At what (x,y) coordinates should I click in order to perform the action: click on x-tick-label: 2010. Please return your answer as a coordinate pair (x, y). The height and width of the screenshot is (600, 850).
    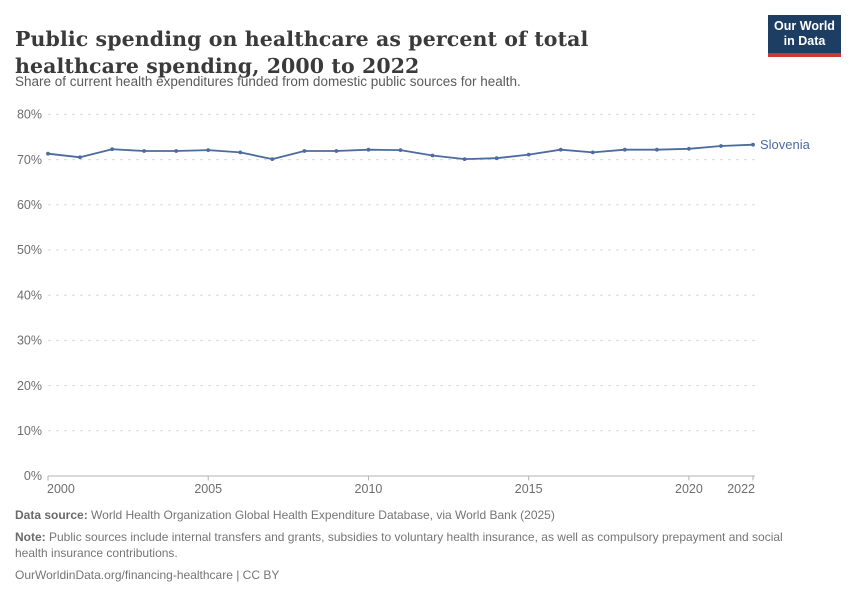
    Looking at the image, I should click on (369, 489).